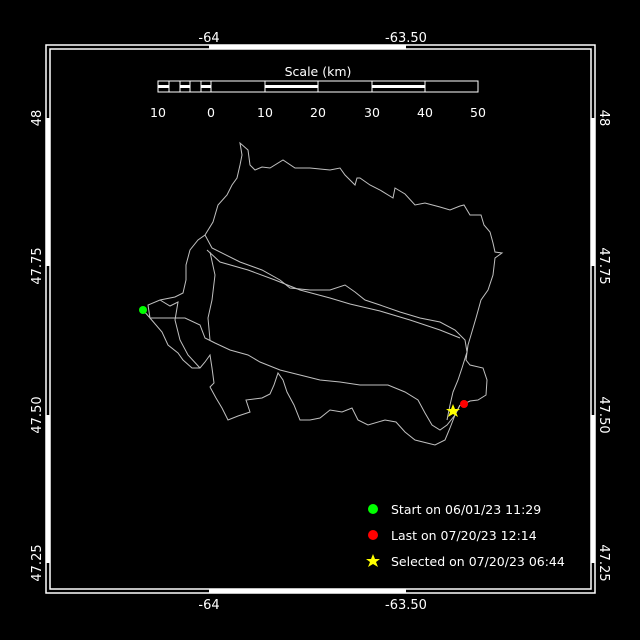 This screenshot has width=640, height=640. Describe the element at coordinates (373, 535) in the screenshot. I see `last-icon` at that location.